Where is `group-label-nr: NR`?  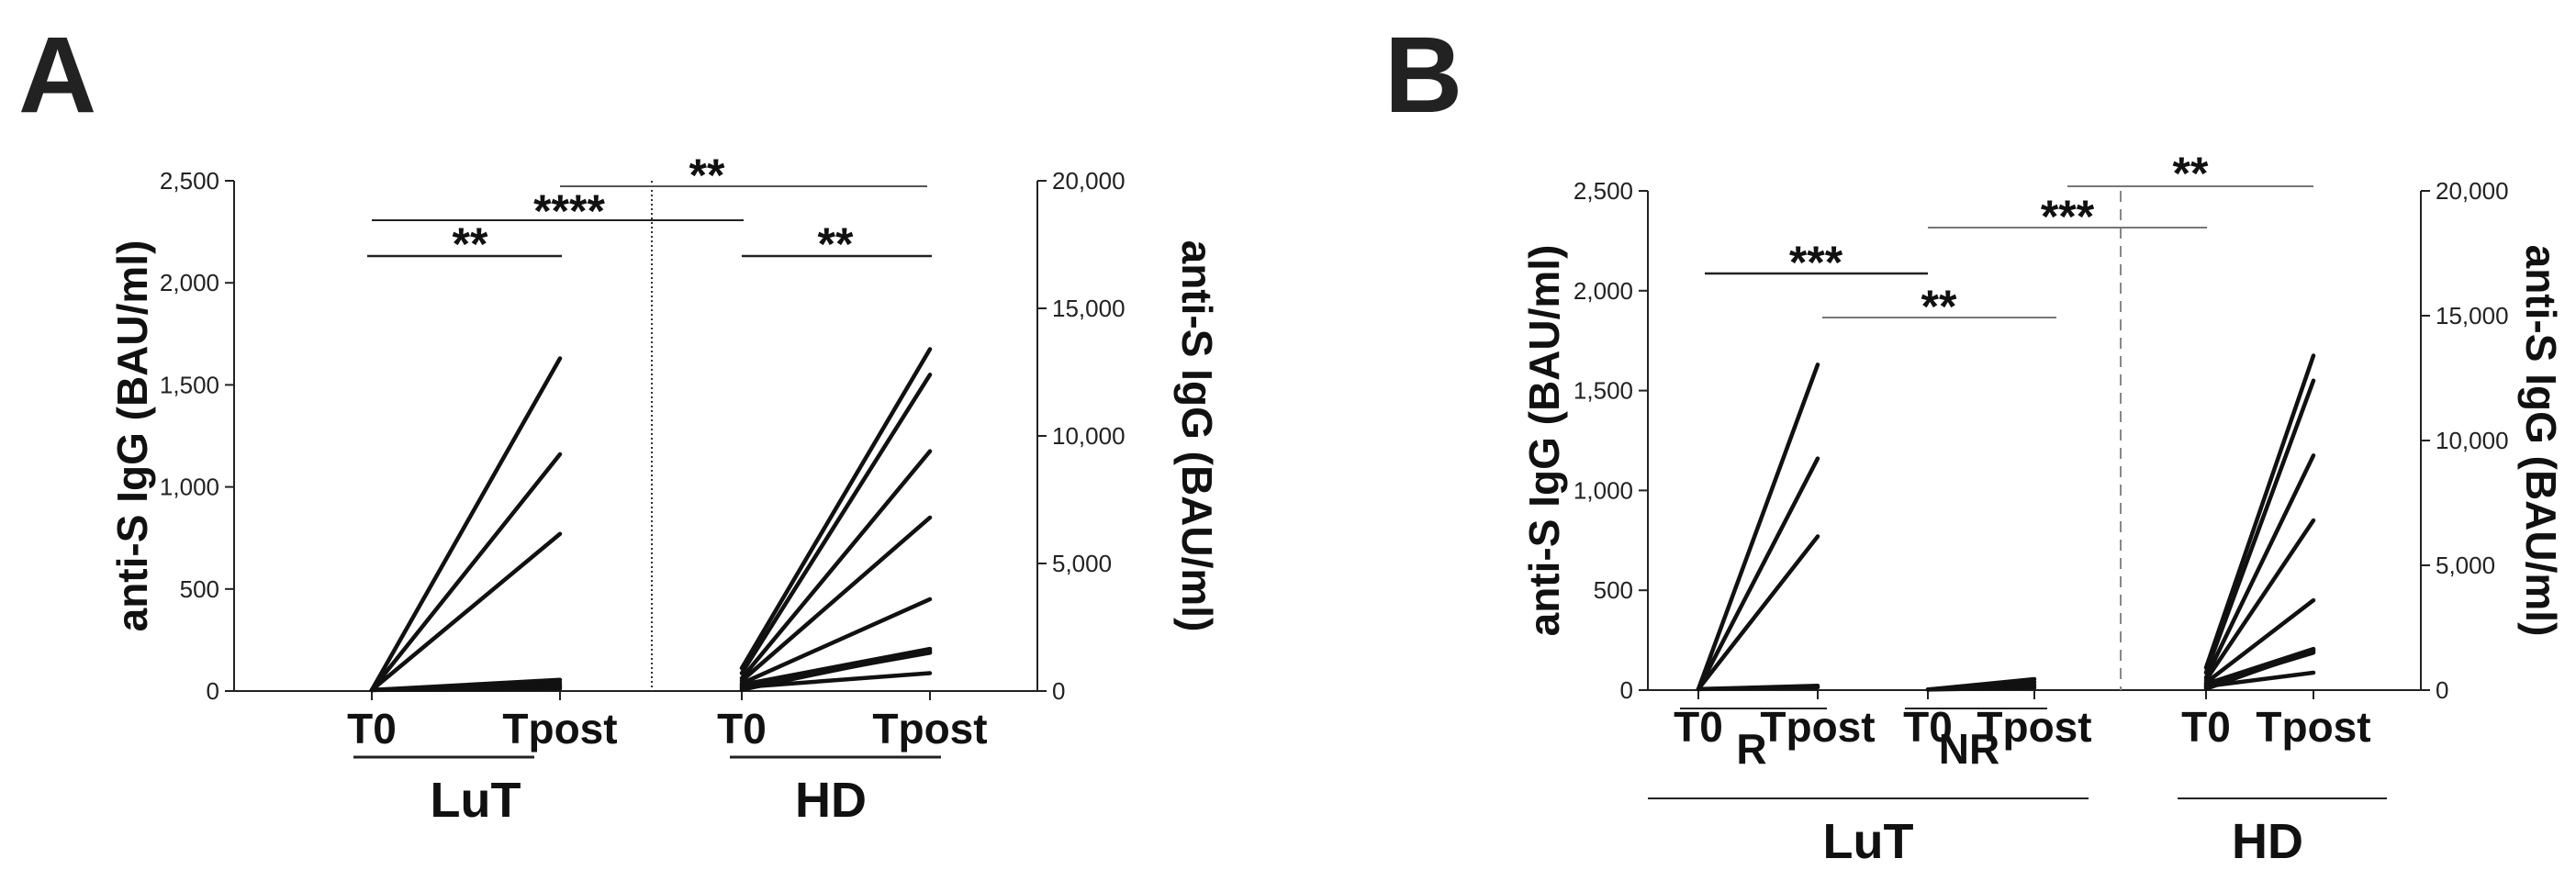 group-label-nr: NR is located at coordinates (1969, 749).